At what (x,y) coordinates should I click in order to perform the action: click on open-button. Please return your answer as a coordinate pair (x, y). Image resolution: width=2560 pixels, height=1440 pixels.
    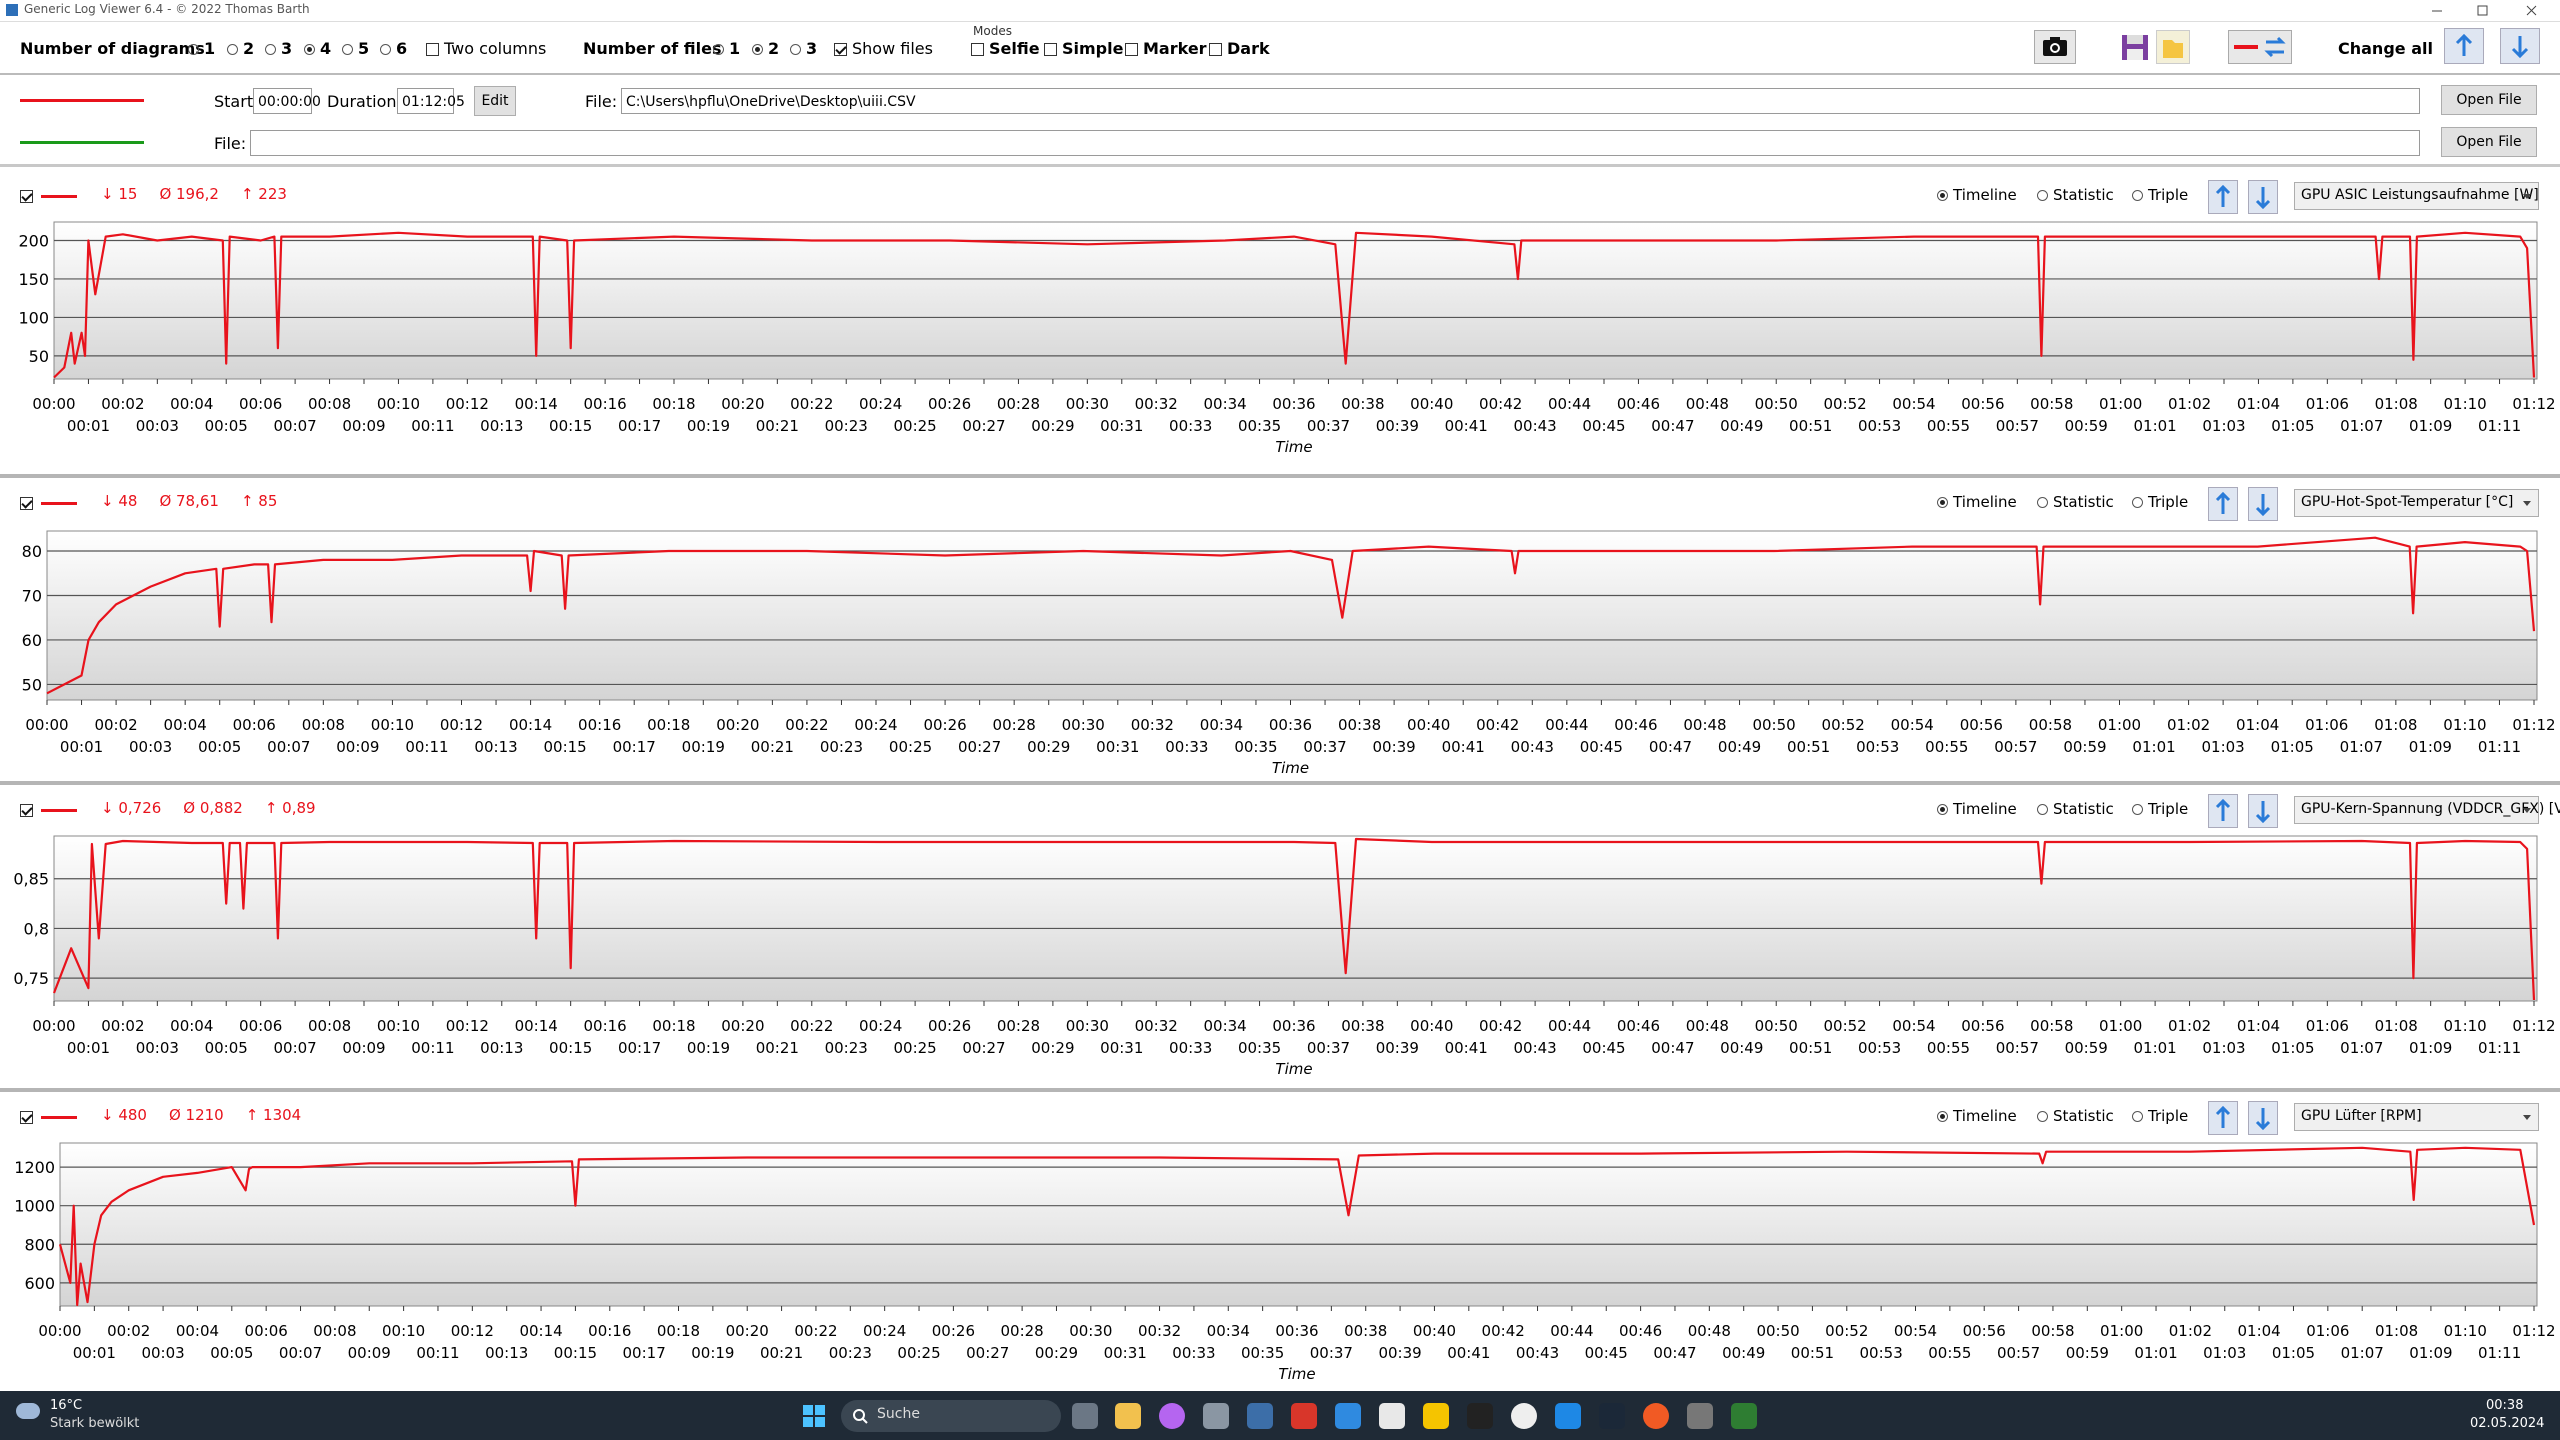
    Looking at the image, I should click on (2173, 47).